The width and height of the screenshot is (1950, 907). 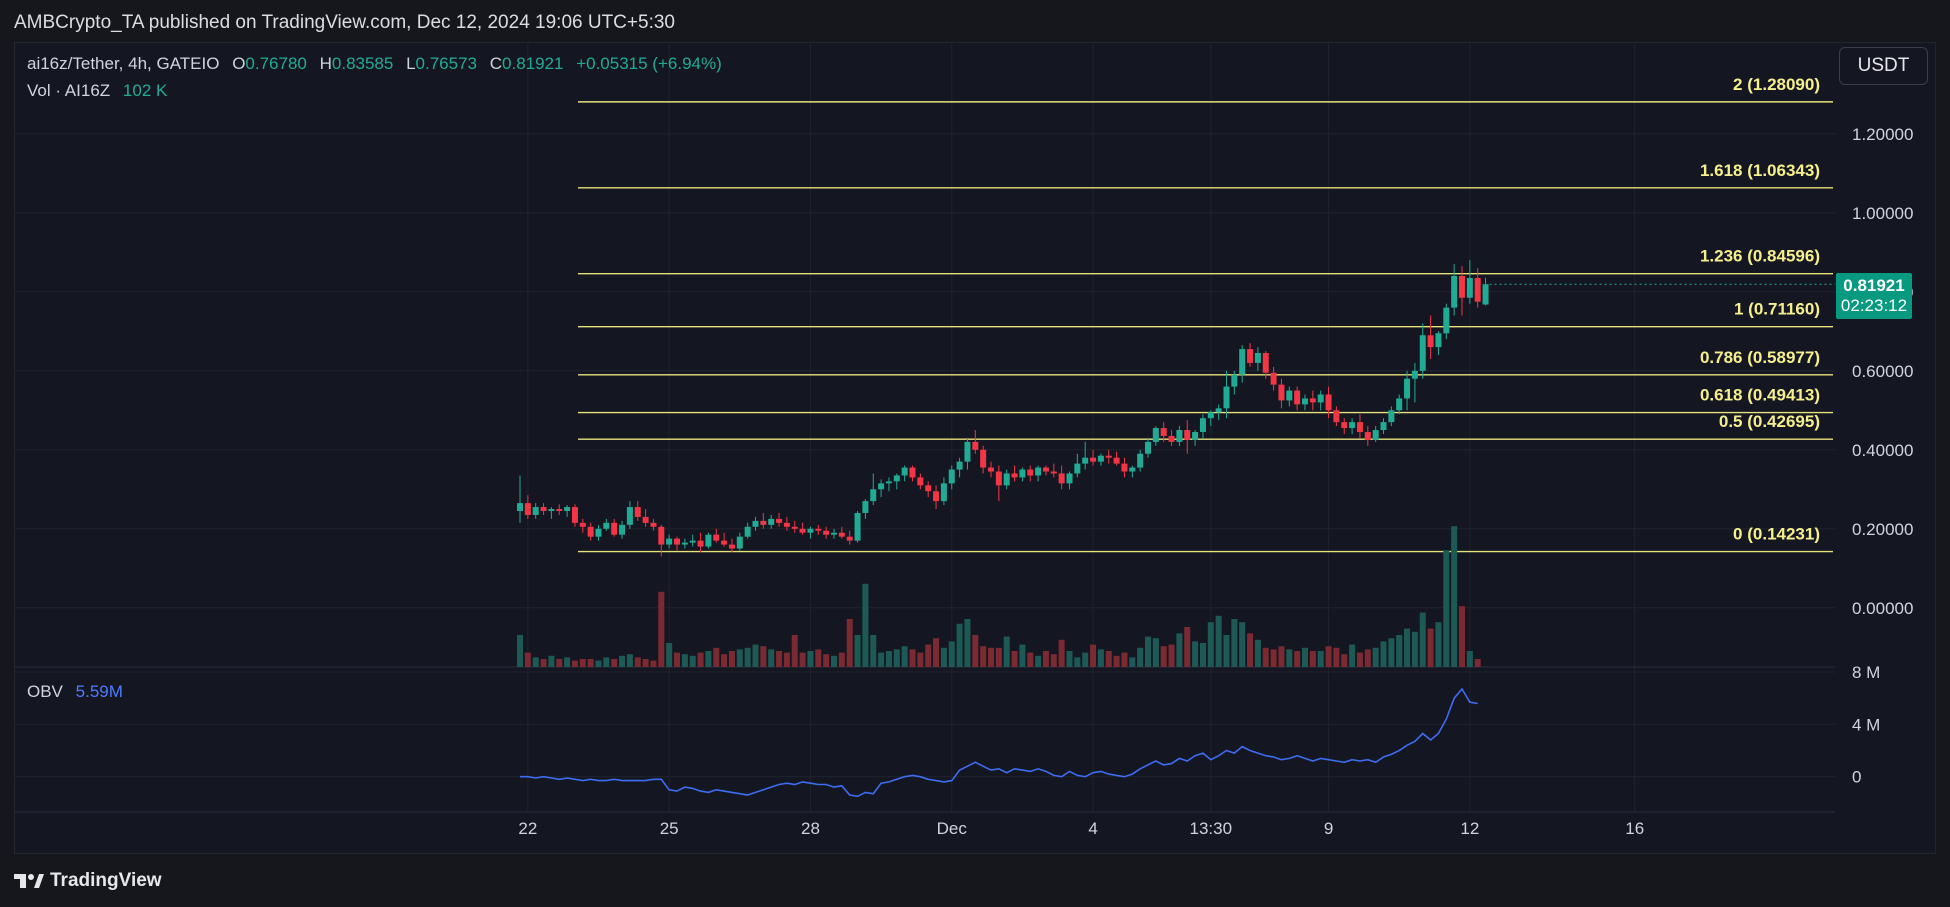 I want to click on last-price: 0.81921, so click(x=1874, y=285).